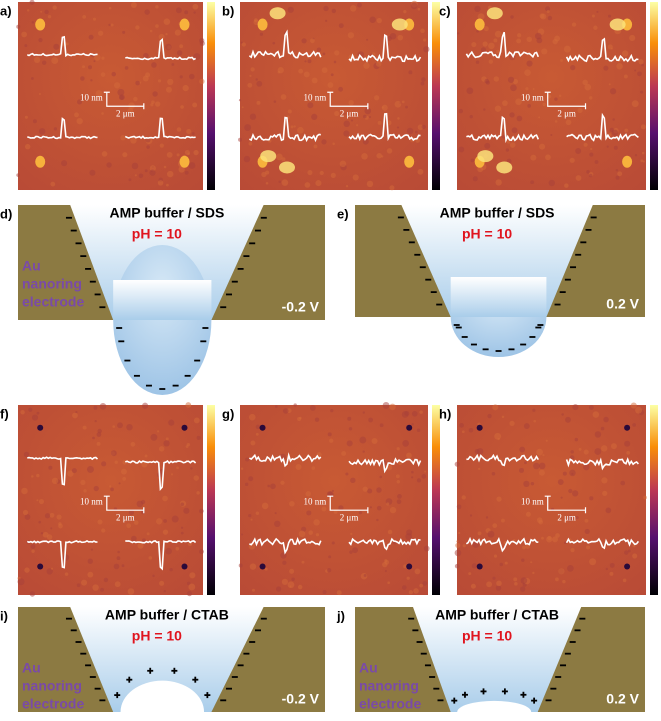  I want to click on electrode-label: Au, so click(368, 668).